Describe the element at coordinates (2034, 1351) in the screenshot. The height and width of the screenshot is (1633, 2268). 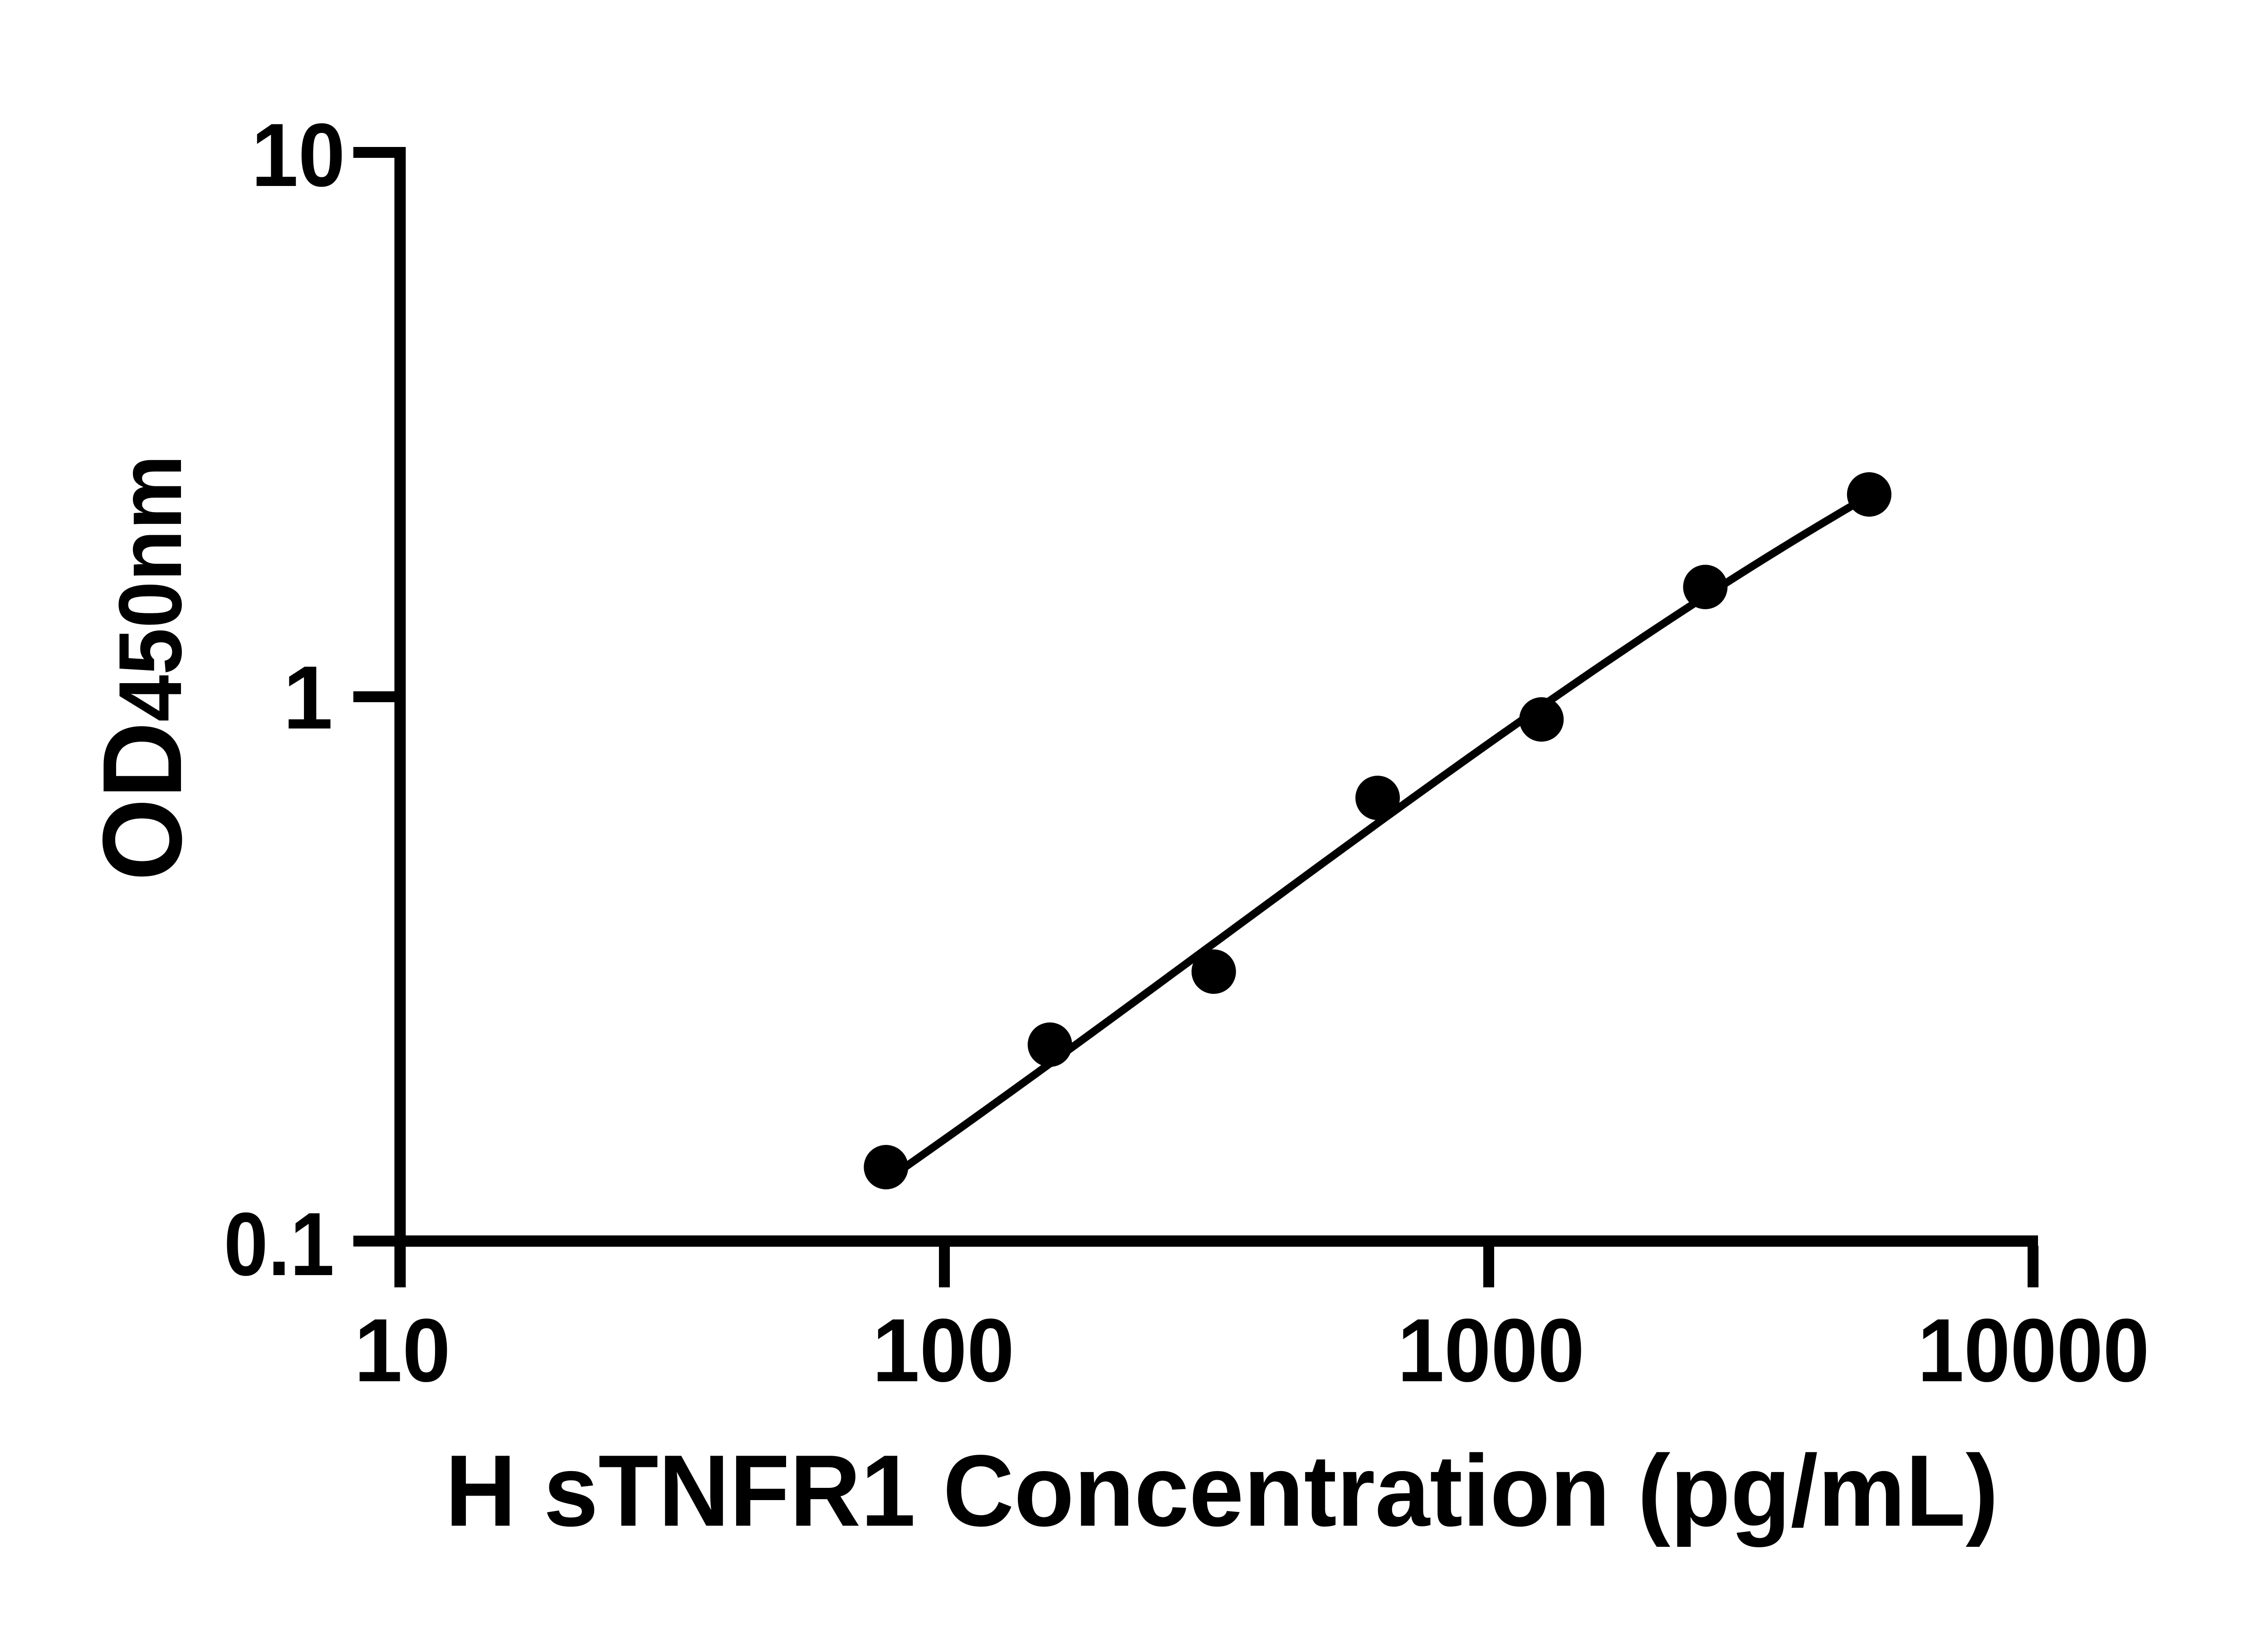
I see `svg-text: 10000` at that location.